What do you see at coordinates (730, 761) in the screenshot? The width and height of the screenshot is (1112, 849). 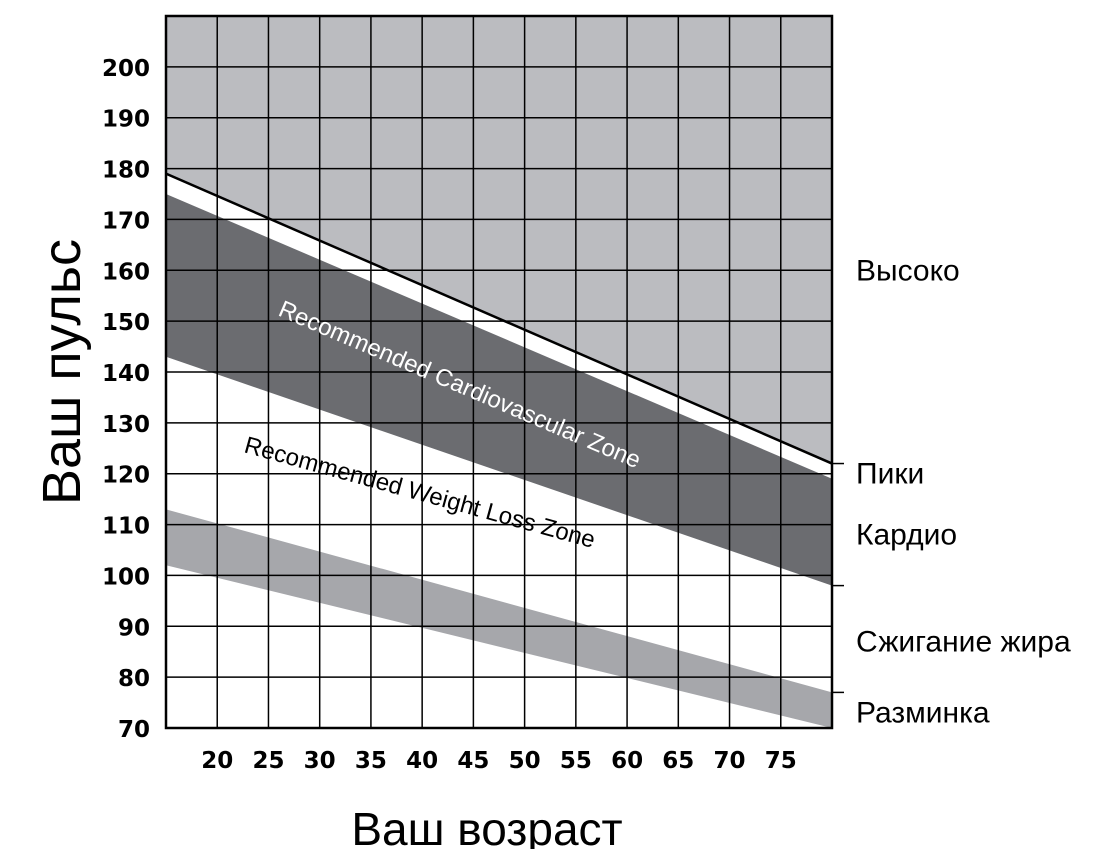 I see `x-tick-label: 70` at bounding box center [730, 761].